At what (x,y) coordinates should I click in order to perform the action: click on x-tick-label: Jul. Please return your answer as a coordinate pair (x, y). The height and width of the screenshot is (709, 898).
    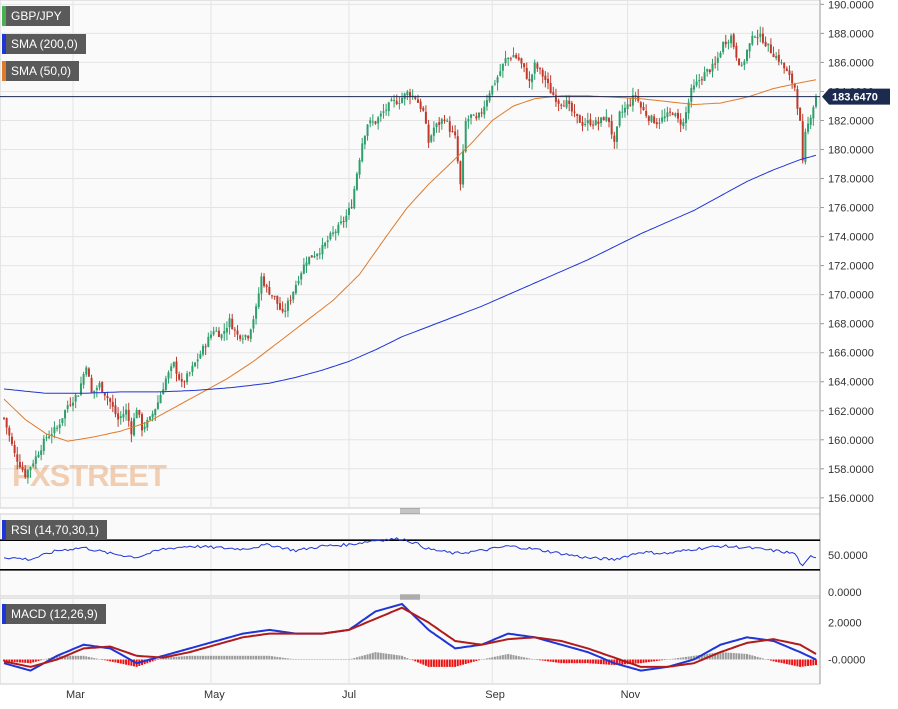
    Looking at the image, I should click on (349, 695).